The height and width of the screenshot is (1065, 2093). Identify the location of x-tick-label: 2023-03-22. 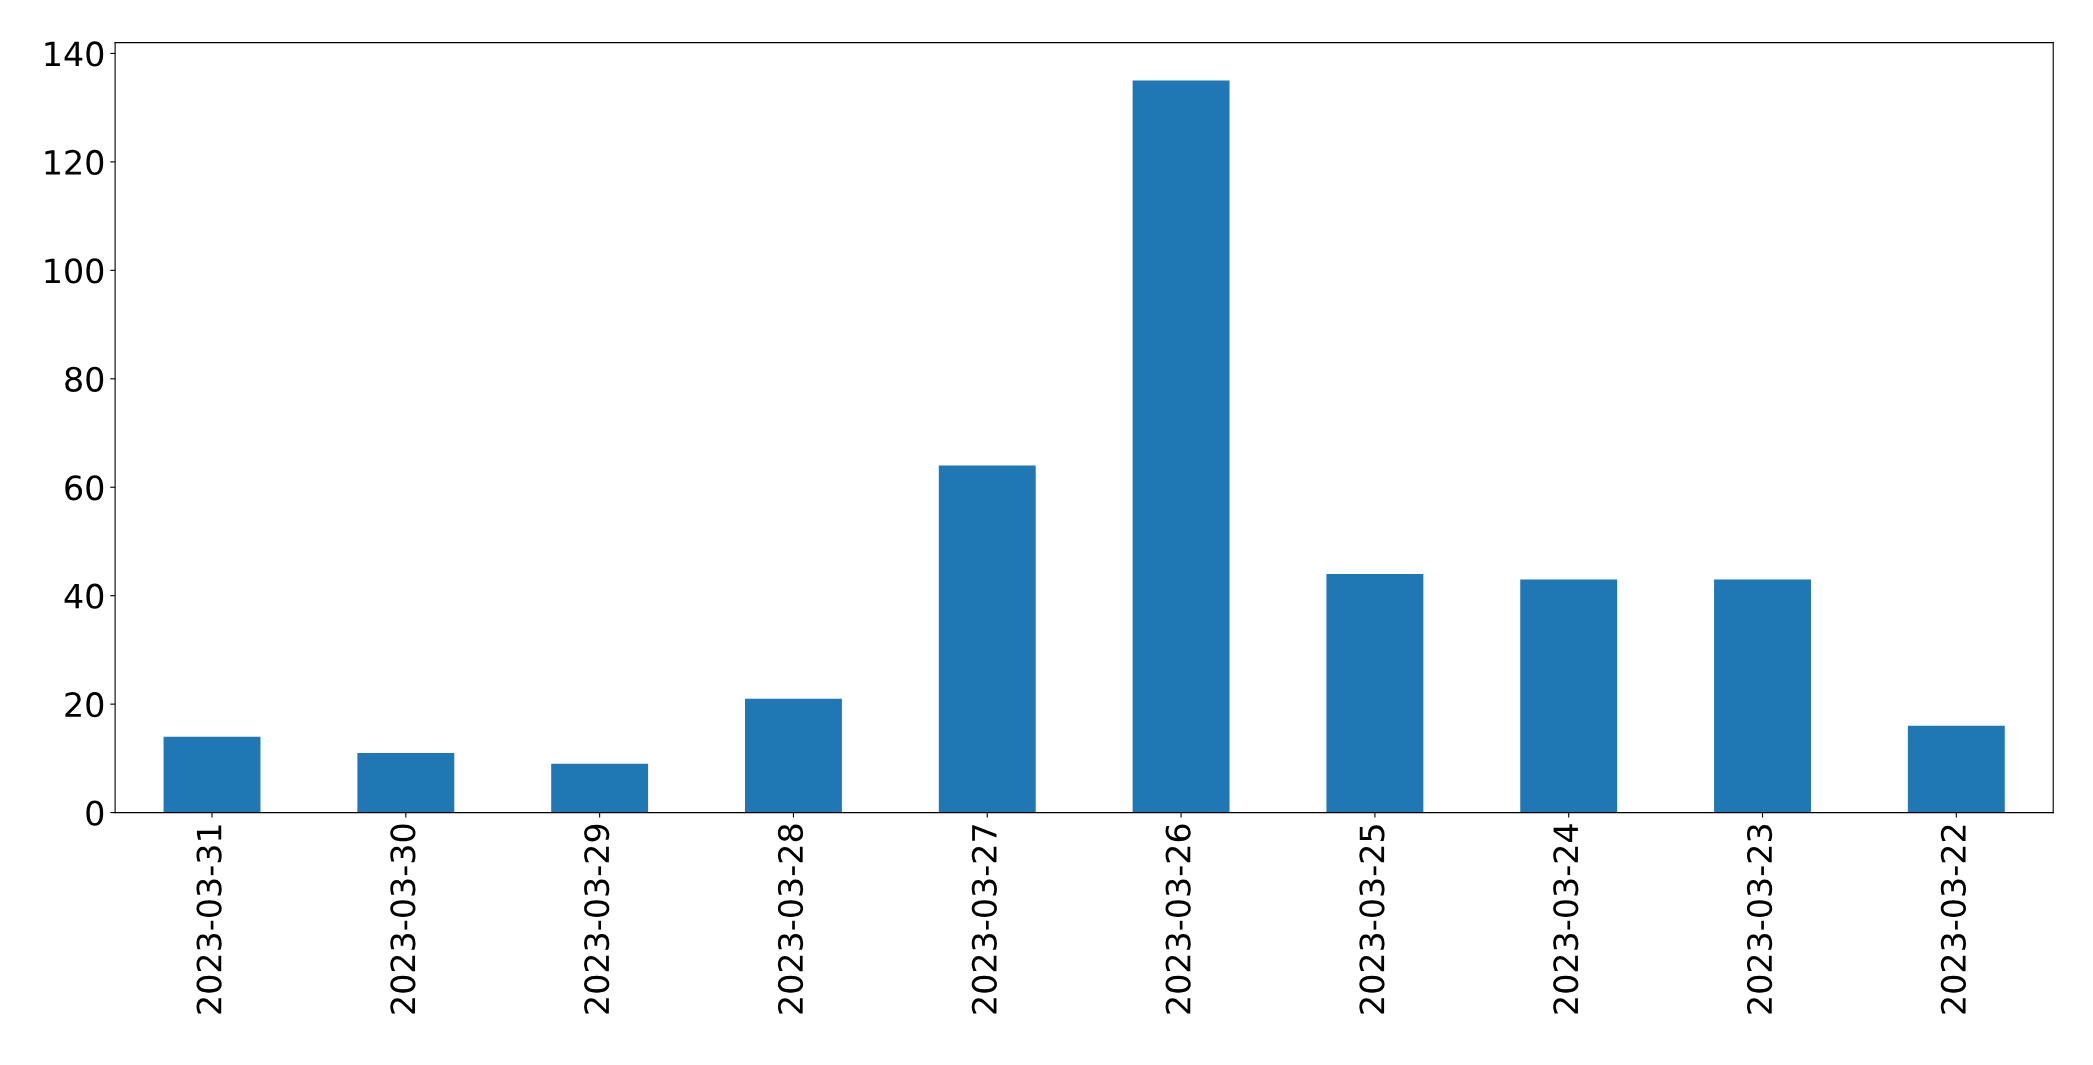
(1953, 919).